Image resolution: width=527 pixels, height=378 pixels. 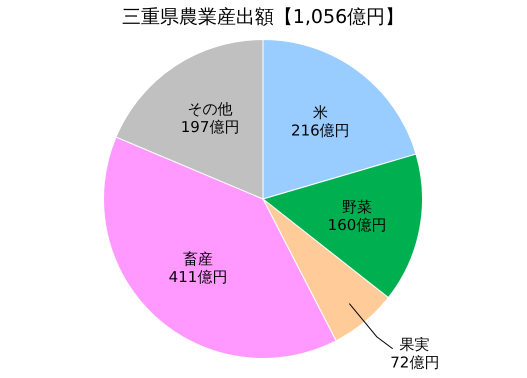 What do you see at coordinates (210, 127) in the screenshot?
I see `data-label: 197億円` at bounding box center [210, 127].